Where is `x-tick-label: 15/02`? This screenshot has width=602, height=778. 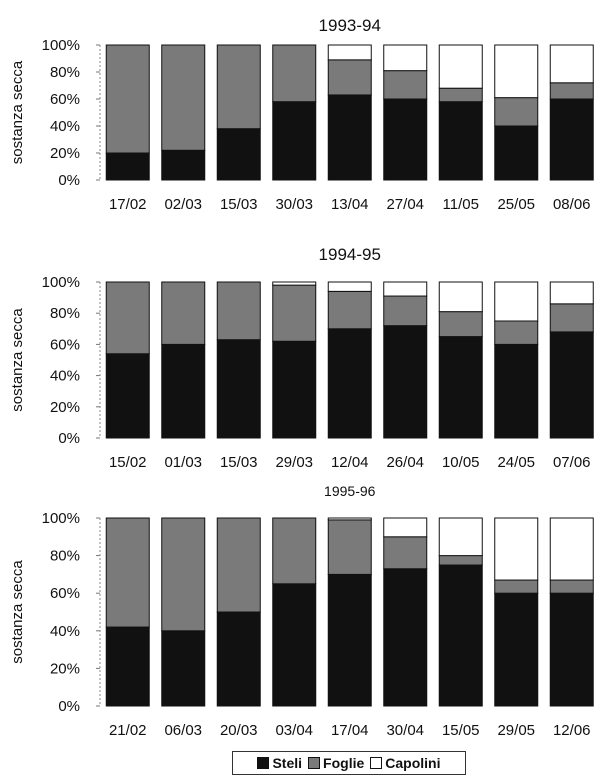
x-tick-label: 15/02 is located at coordinates (128, 462).